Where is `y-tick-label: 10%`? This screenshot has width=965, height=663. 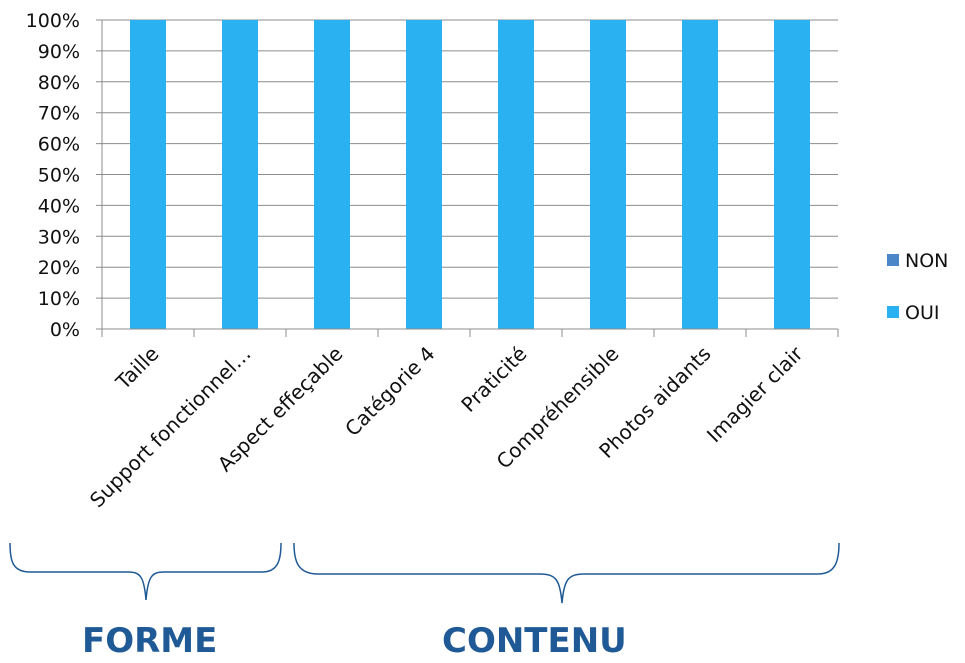 y-tick-label: 10% is located at coordinates (59, 299).